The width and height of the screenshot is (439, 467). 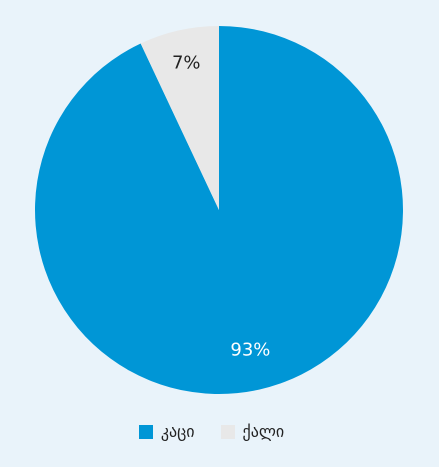 What do you see at coordinates (250, 350) in the screenshot?
I see `pie-label-0: 93%` at bounding box center [250, 350].